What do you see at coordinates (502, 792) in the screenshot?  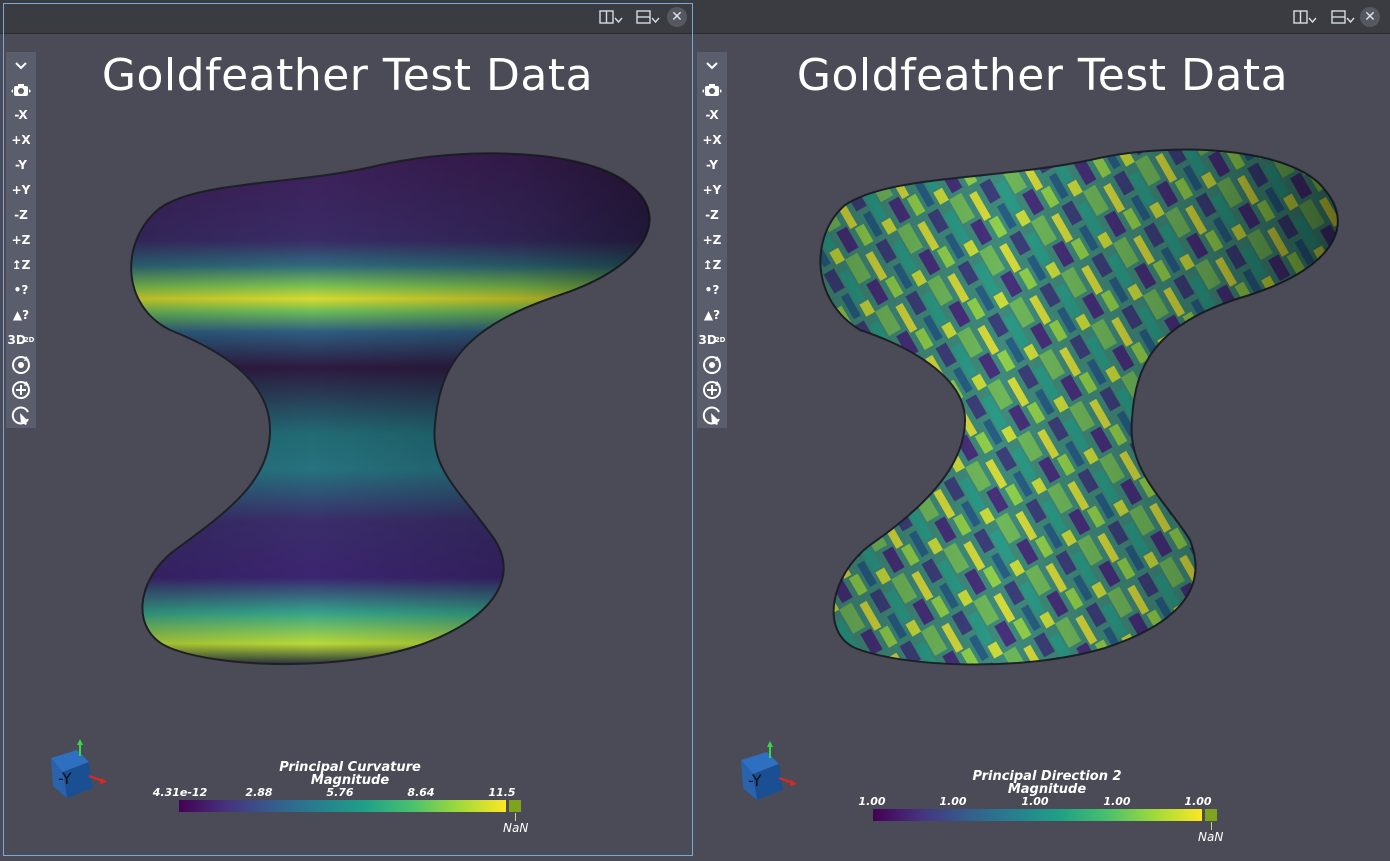 I see `colorbar-tick: 11.5` at bounding box center [502, 792].